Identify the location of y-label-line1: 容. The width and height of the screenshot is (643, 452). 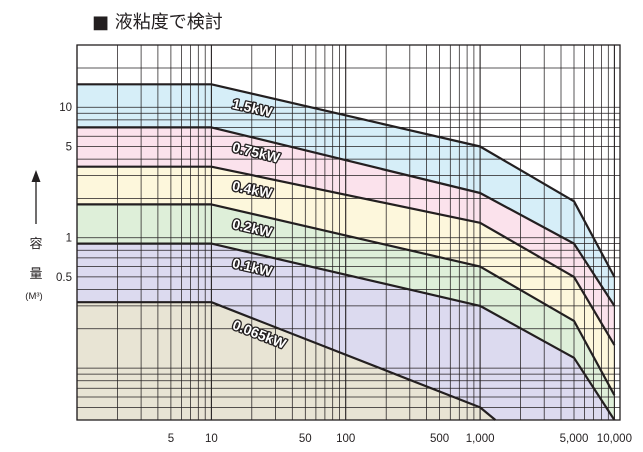
(35, 244).